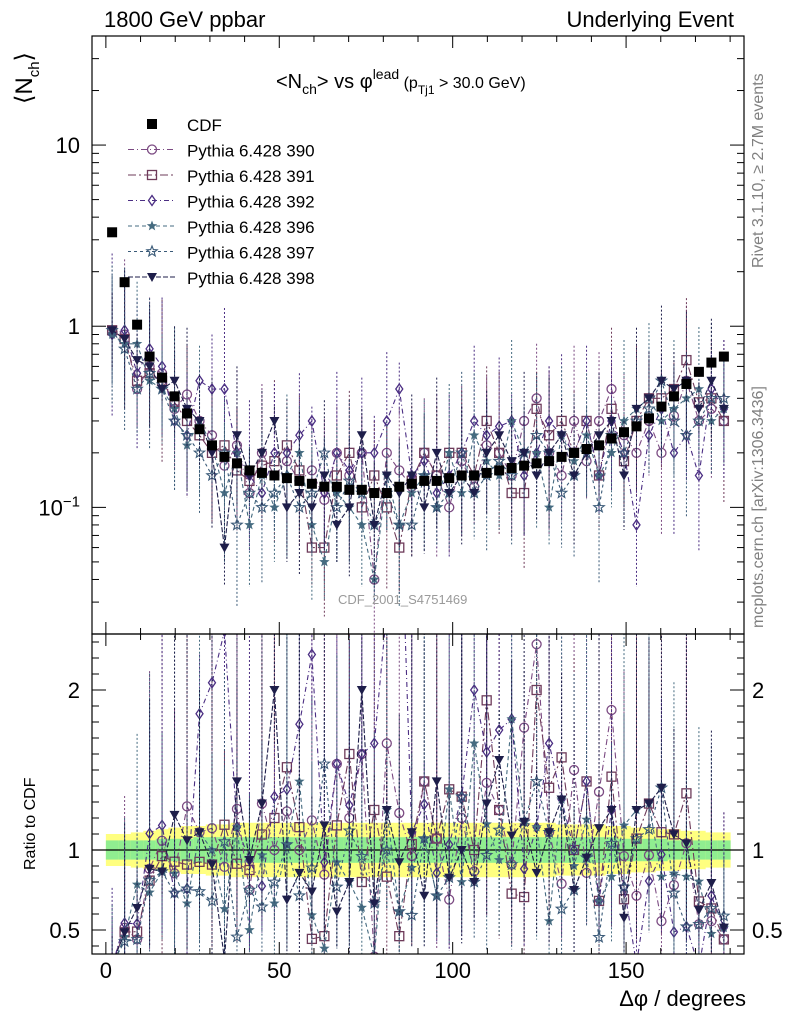 Image resolution: width=786 pixels, height=1024 pixels. Describe the element at coordinates (650, 19) in the screenshot. I see `header-right-label: Underlying Event` at that location.